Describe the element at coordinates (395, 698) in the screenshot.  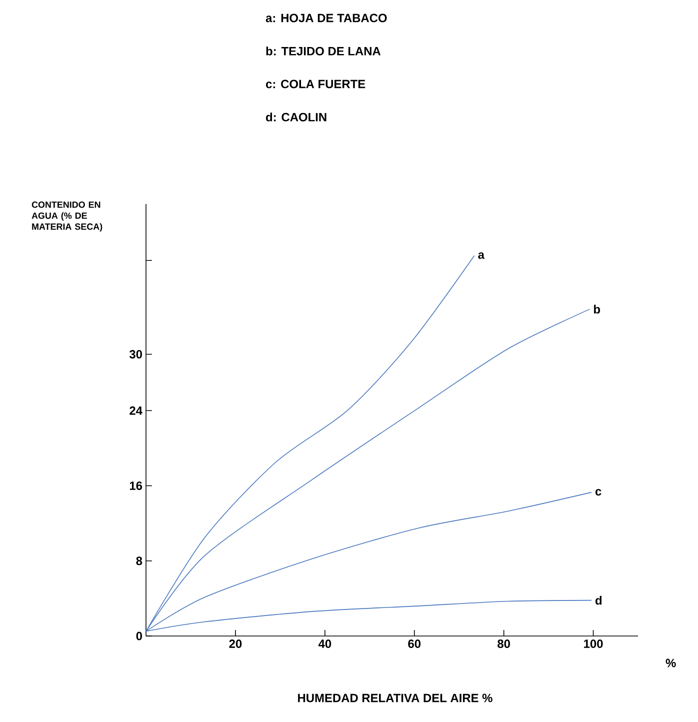
I see `x-axis-title: HUMEDAD RELATIVA DEL AIRE %` at that location.